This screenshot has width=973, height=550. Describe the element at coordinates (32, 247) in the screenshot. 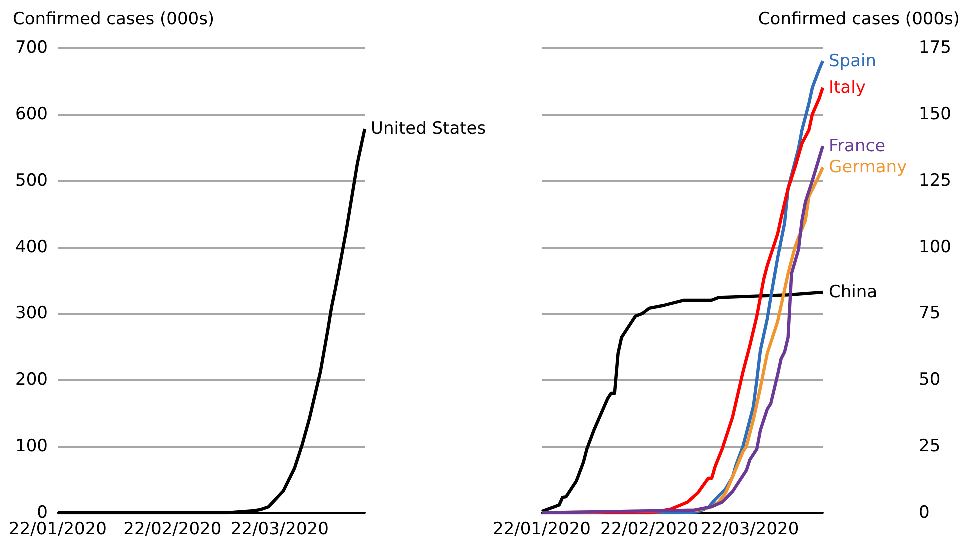

I see `y-tick-label: 400` at that location.